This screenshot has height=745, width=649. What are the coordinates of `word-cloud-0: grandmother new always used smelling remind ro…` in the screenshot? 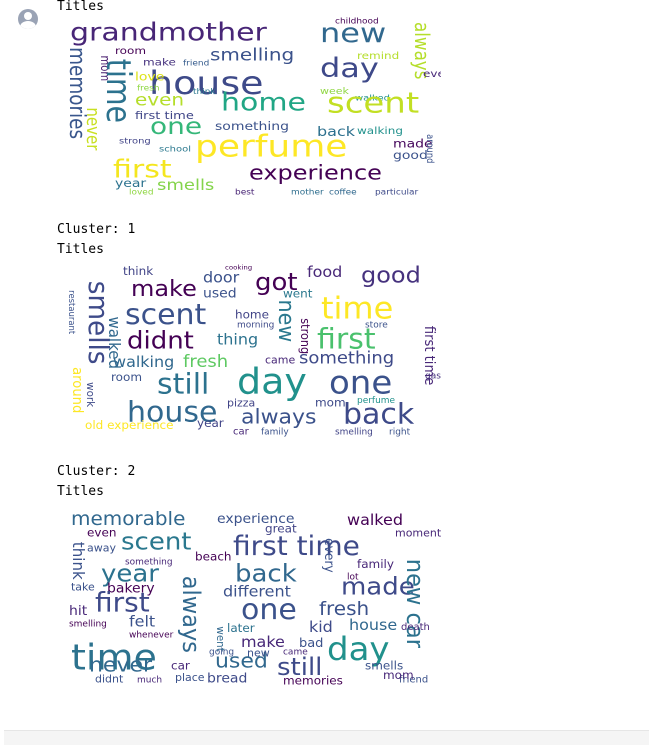 It's located at (253, 109).